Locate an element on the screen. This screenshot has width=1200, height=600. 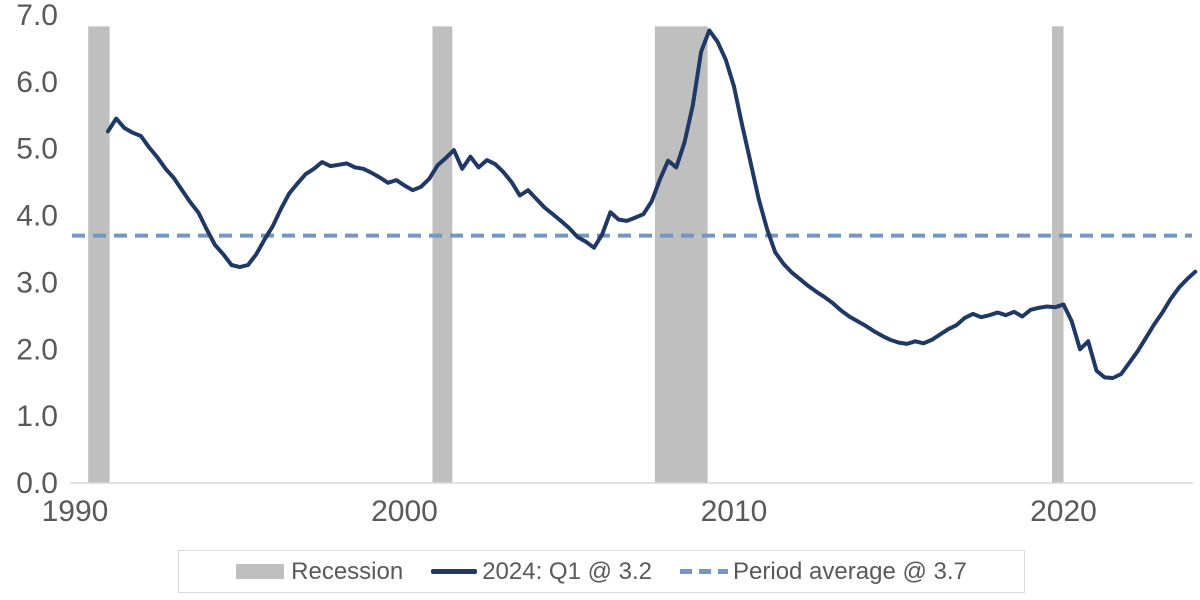
legend-average-label: Period average @ 3.7 is located at coordinates (850, 571).